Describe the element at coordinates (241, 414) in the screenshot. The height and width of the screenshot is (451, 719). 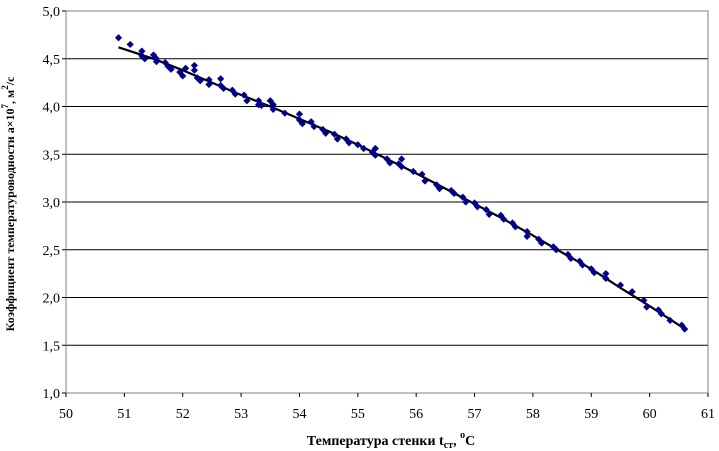
I see `x-tick-label: 53` at that location.